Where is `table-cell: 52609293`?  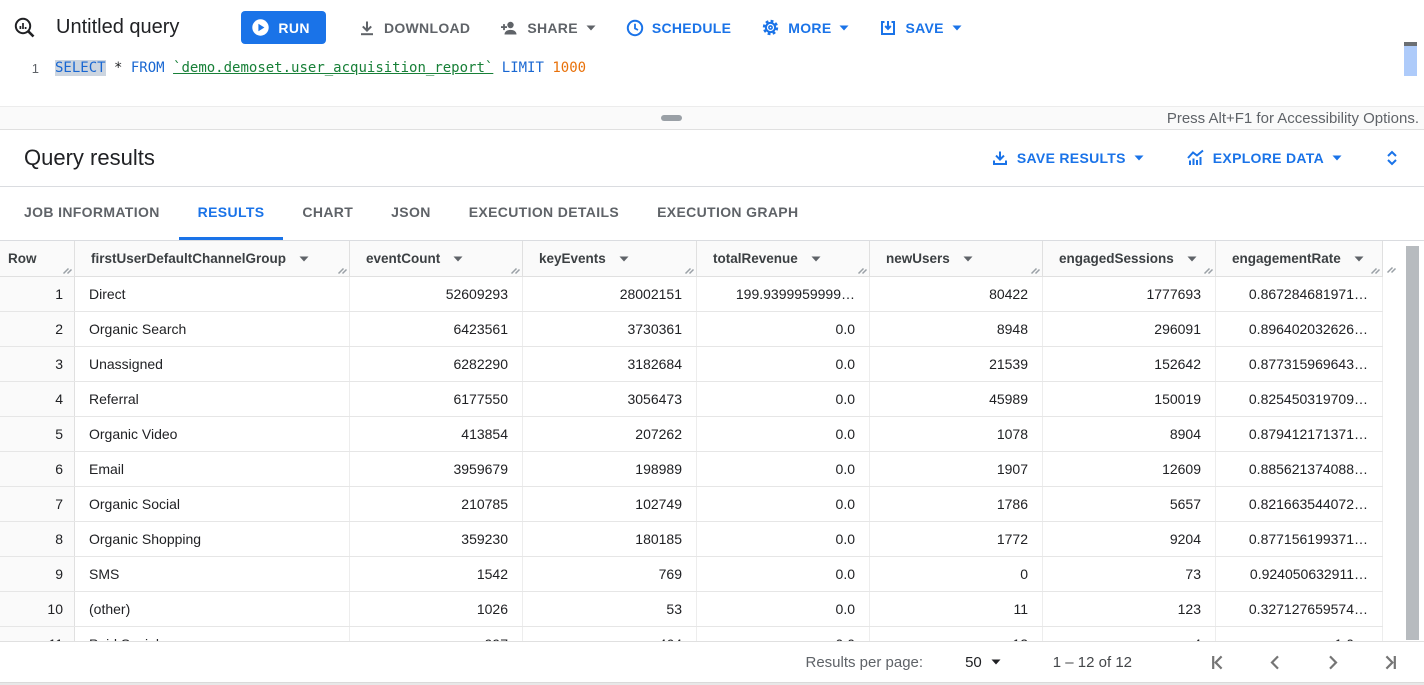
table-cell: 52609293 is located at coordinates (436, 294).